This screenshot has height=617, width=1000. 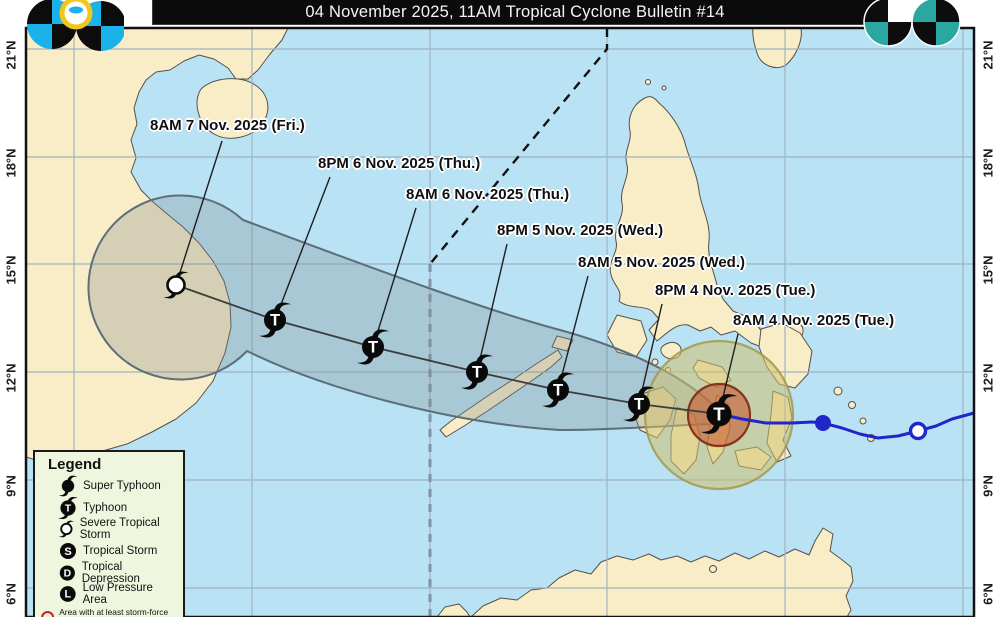 I want to click on past-track-line, so click(x=846, y=425).